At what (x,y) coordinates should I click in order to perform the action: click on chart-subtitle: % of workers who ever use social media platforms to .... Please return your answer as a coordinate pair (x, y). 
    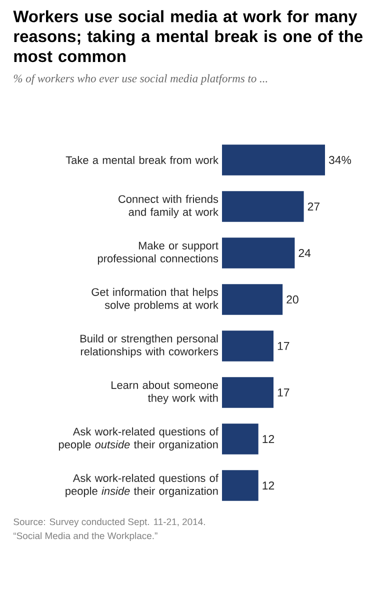
    Looking at the image, I should click on (141, 79).